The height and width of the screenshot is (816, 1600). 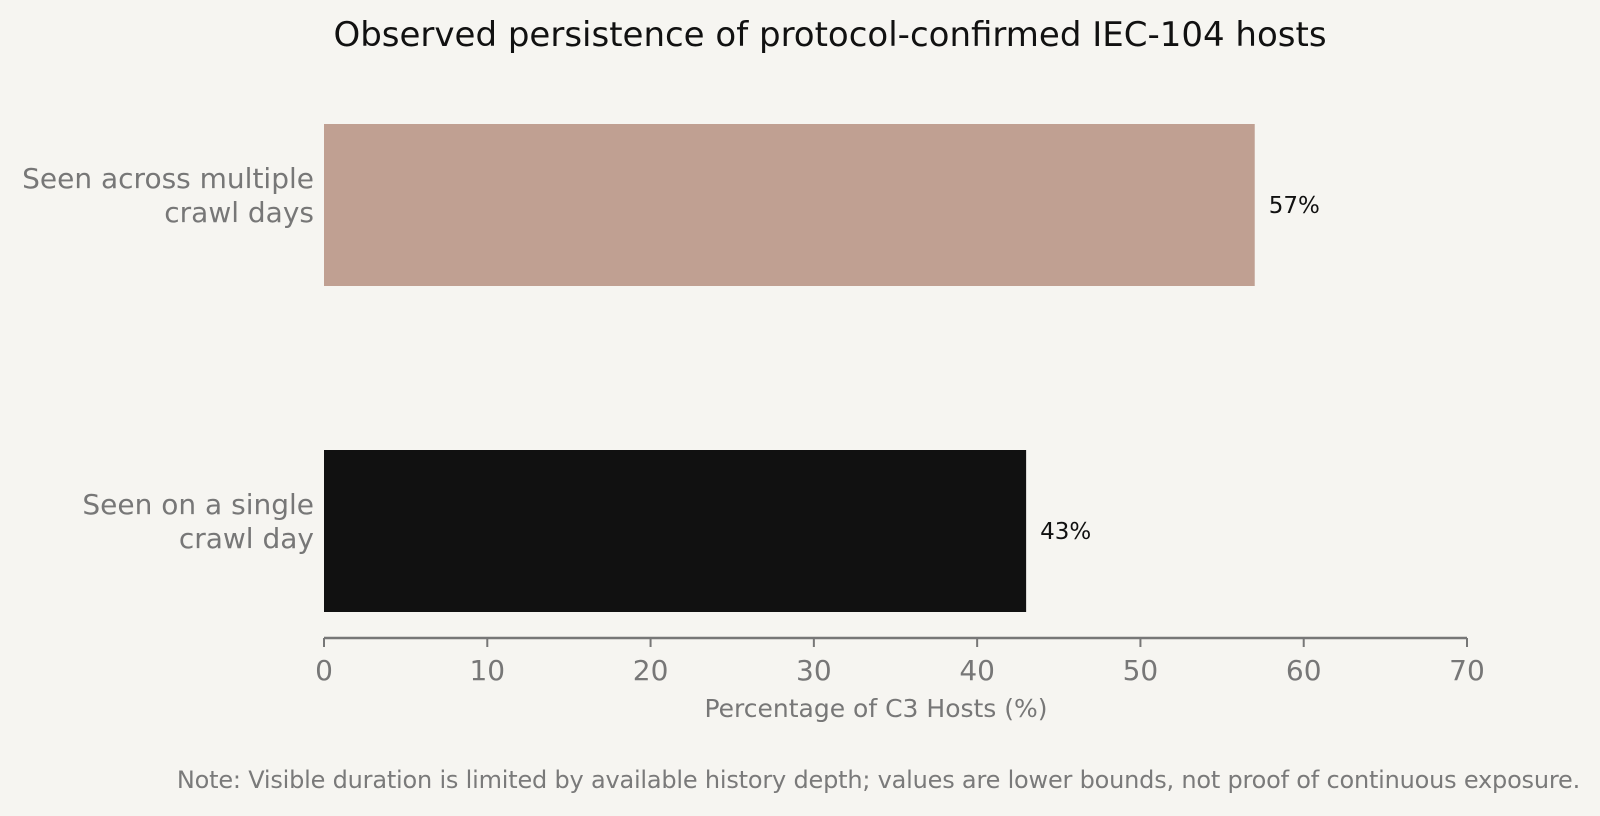 What do you see at coordinates (1141, 670) in the screenshot?
I see `x-tick-label-5: 50` at bounding box center [1141, 670].